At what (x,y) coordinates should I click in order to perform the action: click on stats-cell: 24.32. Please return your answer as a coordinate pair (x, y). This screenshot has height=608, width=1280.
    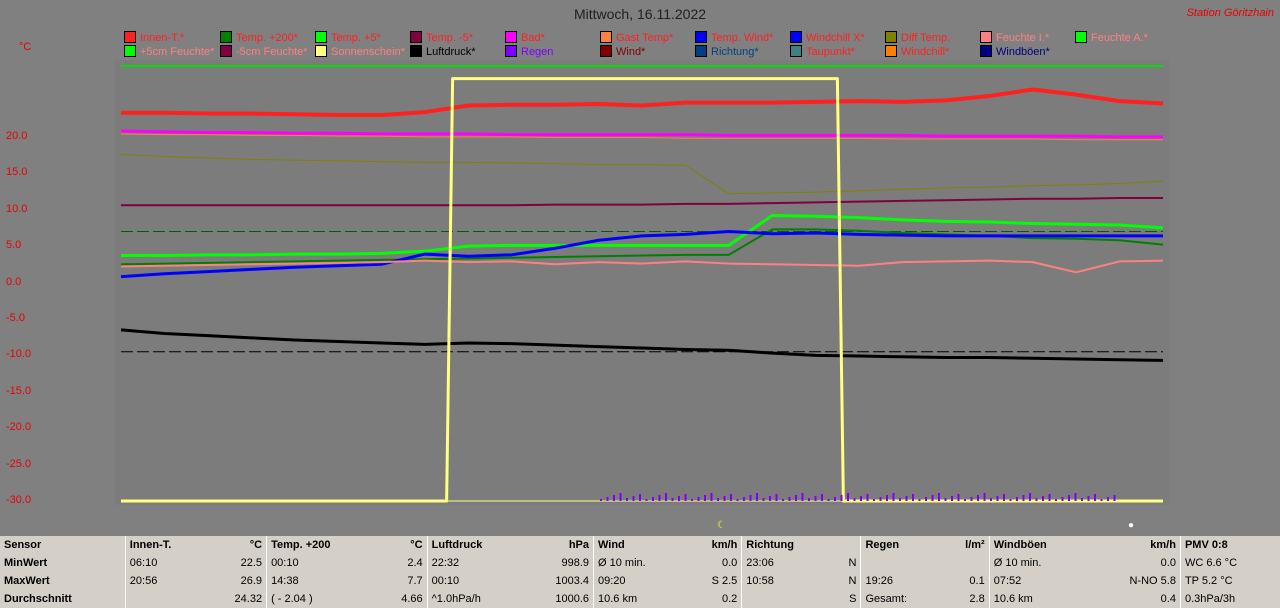
    Looking at the image, I should click on (248, 599).